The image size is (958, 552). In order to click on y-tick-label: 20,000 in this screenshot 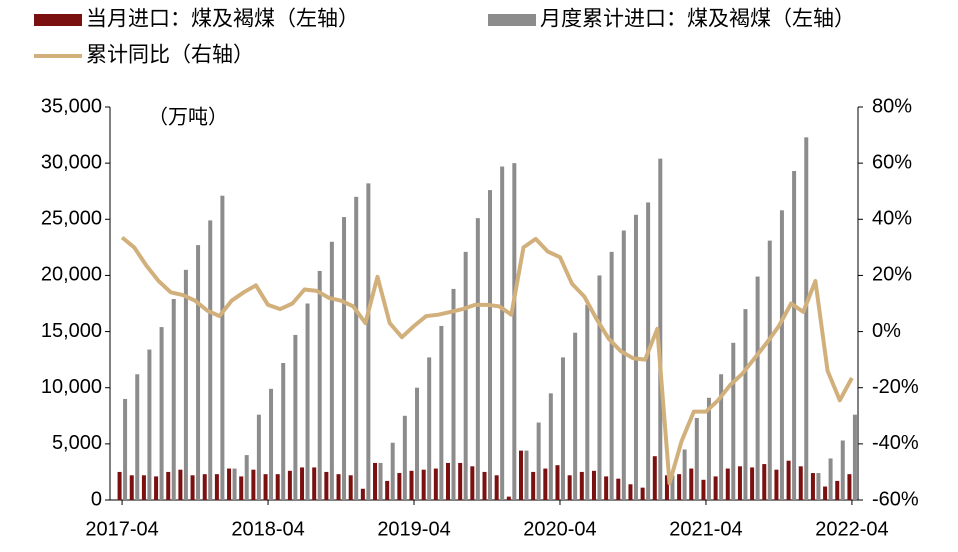, I will do `click(71, 275)`.